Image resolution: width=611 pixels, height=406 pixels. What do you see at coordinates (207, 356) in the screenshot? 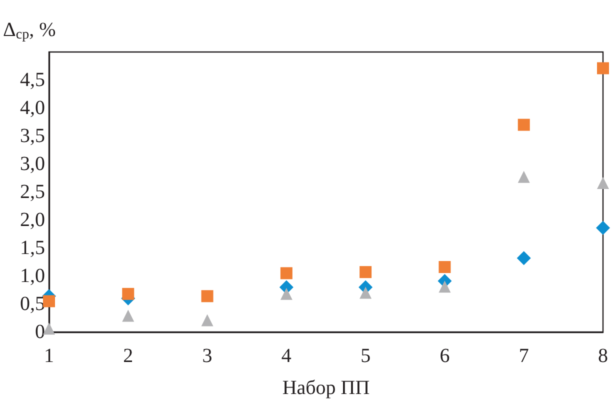
I see `x-tick-label: 3` at bounding box center [207, 356].